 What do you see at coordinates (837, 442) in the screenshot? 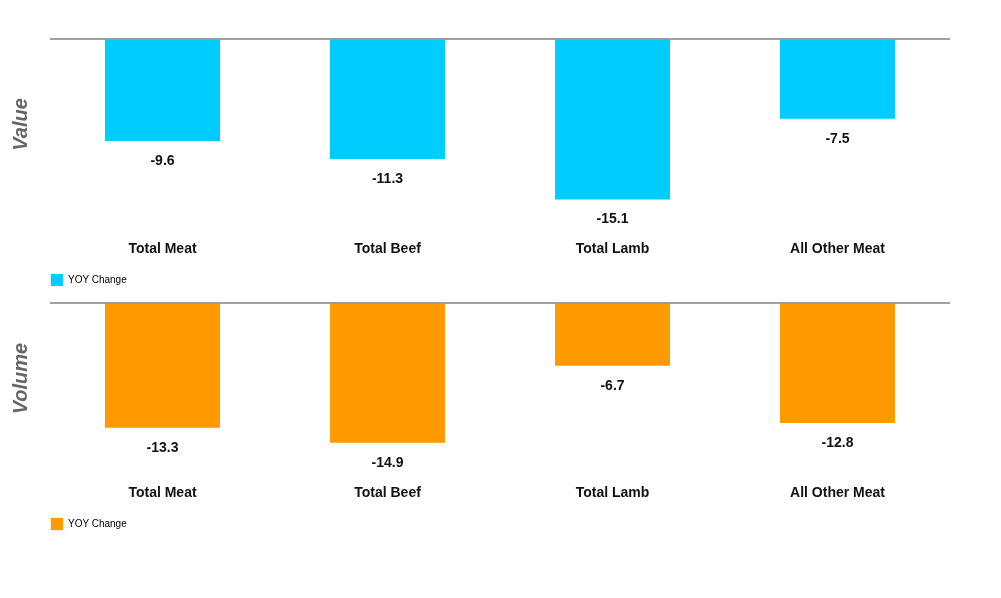
I see `data-label: -12.8` at bounding box center [837, 442].